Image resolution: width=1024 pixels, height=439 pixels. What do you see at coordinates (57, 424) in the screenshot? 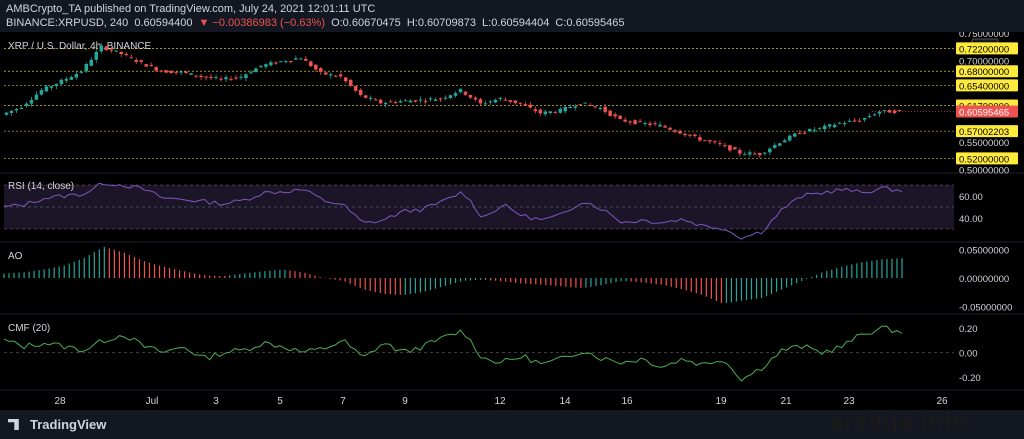
I see `tradingview-logo: TradingView` at bounding box center [57, 424].